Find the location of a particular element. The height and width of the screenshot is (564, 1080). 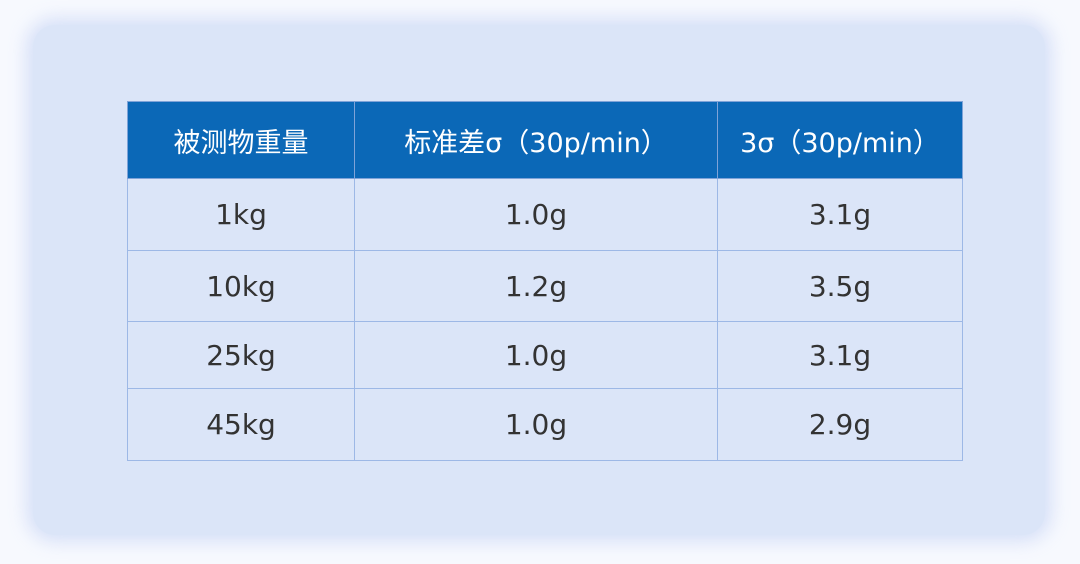

cell-weight: 25kg is located at coordinates (241, 355).